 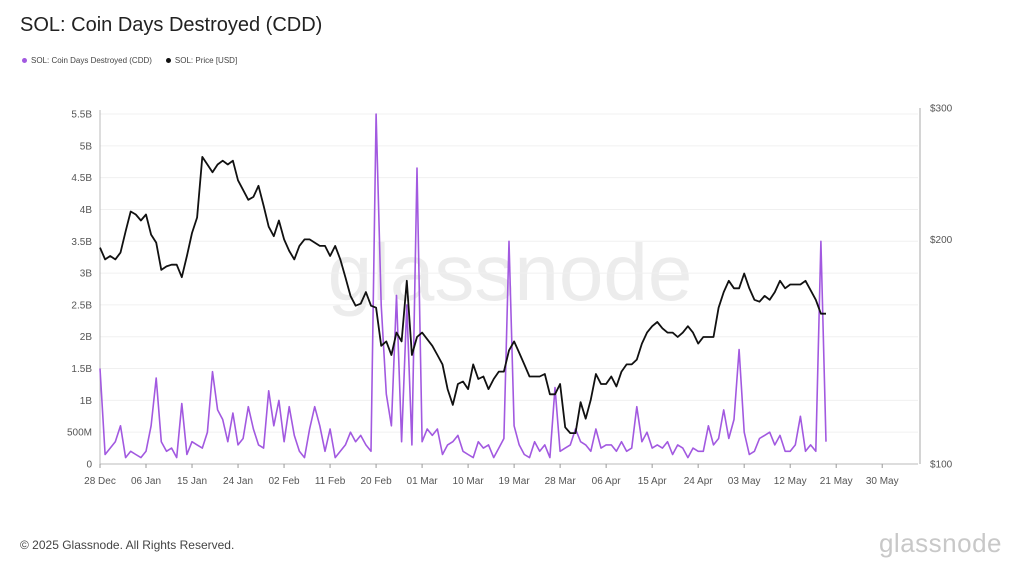 What do you see at coordinates (89, 465) in the screenshot?
I see `y-left-tick-label: 0` at bounding box center [89, 465].